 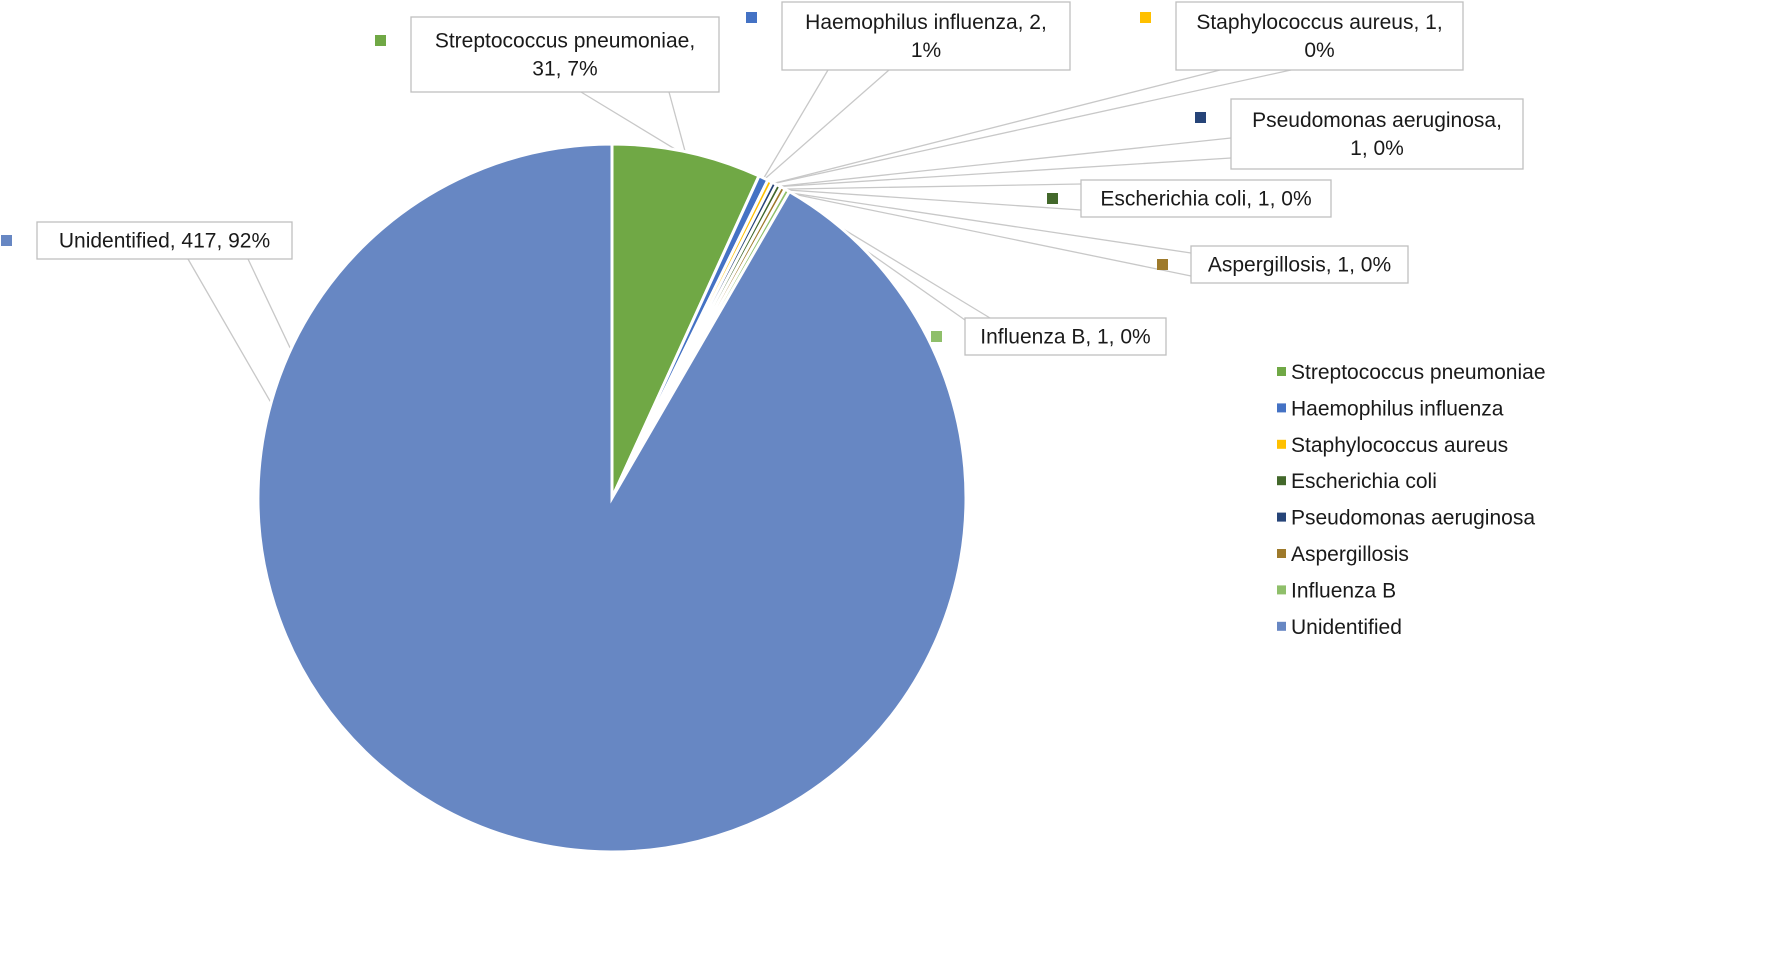 I want to click on legend-item-pseudomonas-aeruginosa: Pseudomonas aeruginosa, so click(x=1406, y=518).